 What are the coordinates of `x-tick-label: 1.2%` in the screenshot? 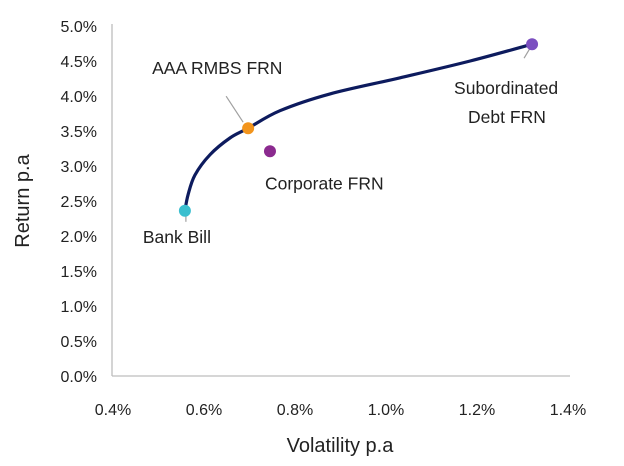 It's located at (477, 410).